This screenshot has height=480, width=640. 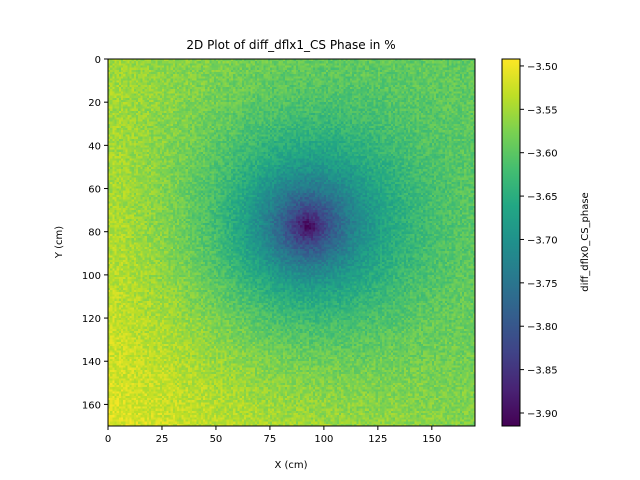 I want to click on x-tick-label: 150, so click(x=431, y=439).